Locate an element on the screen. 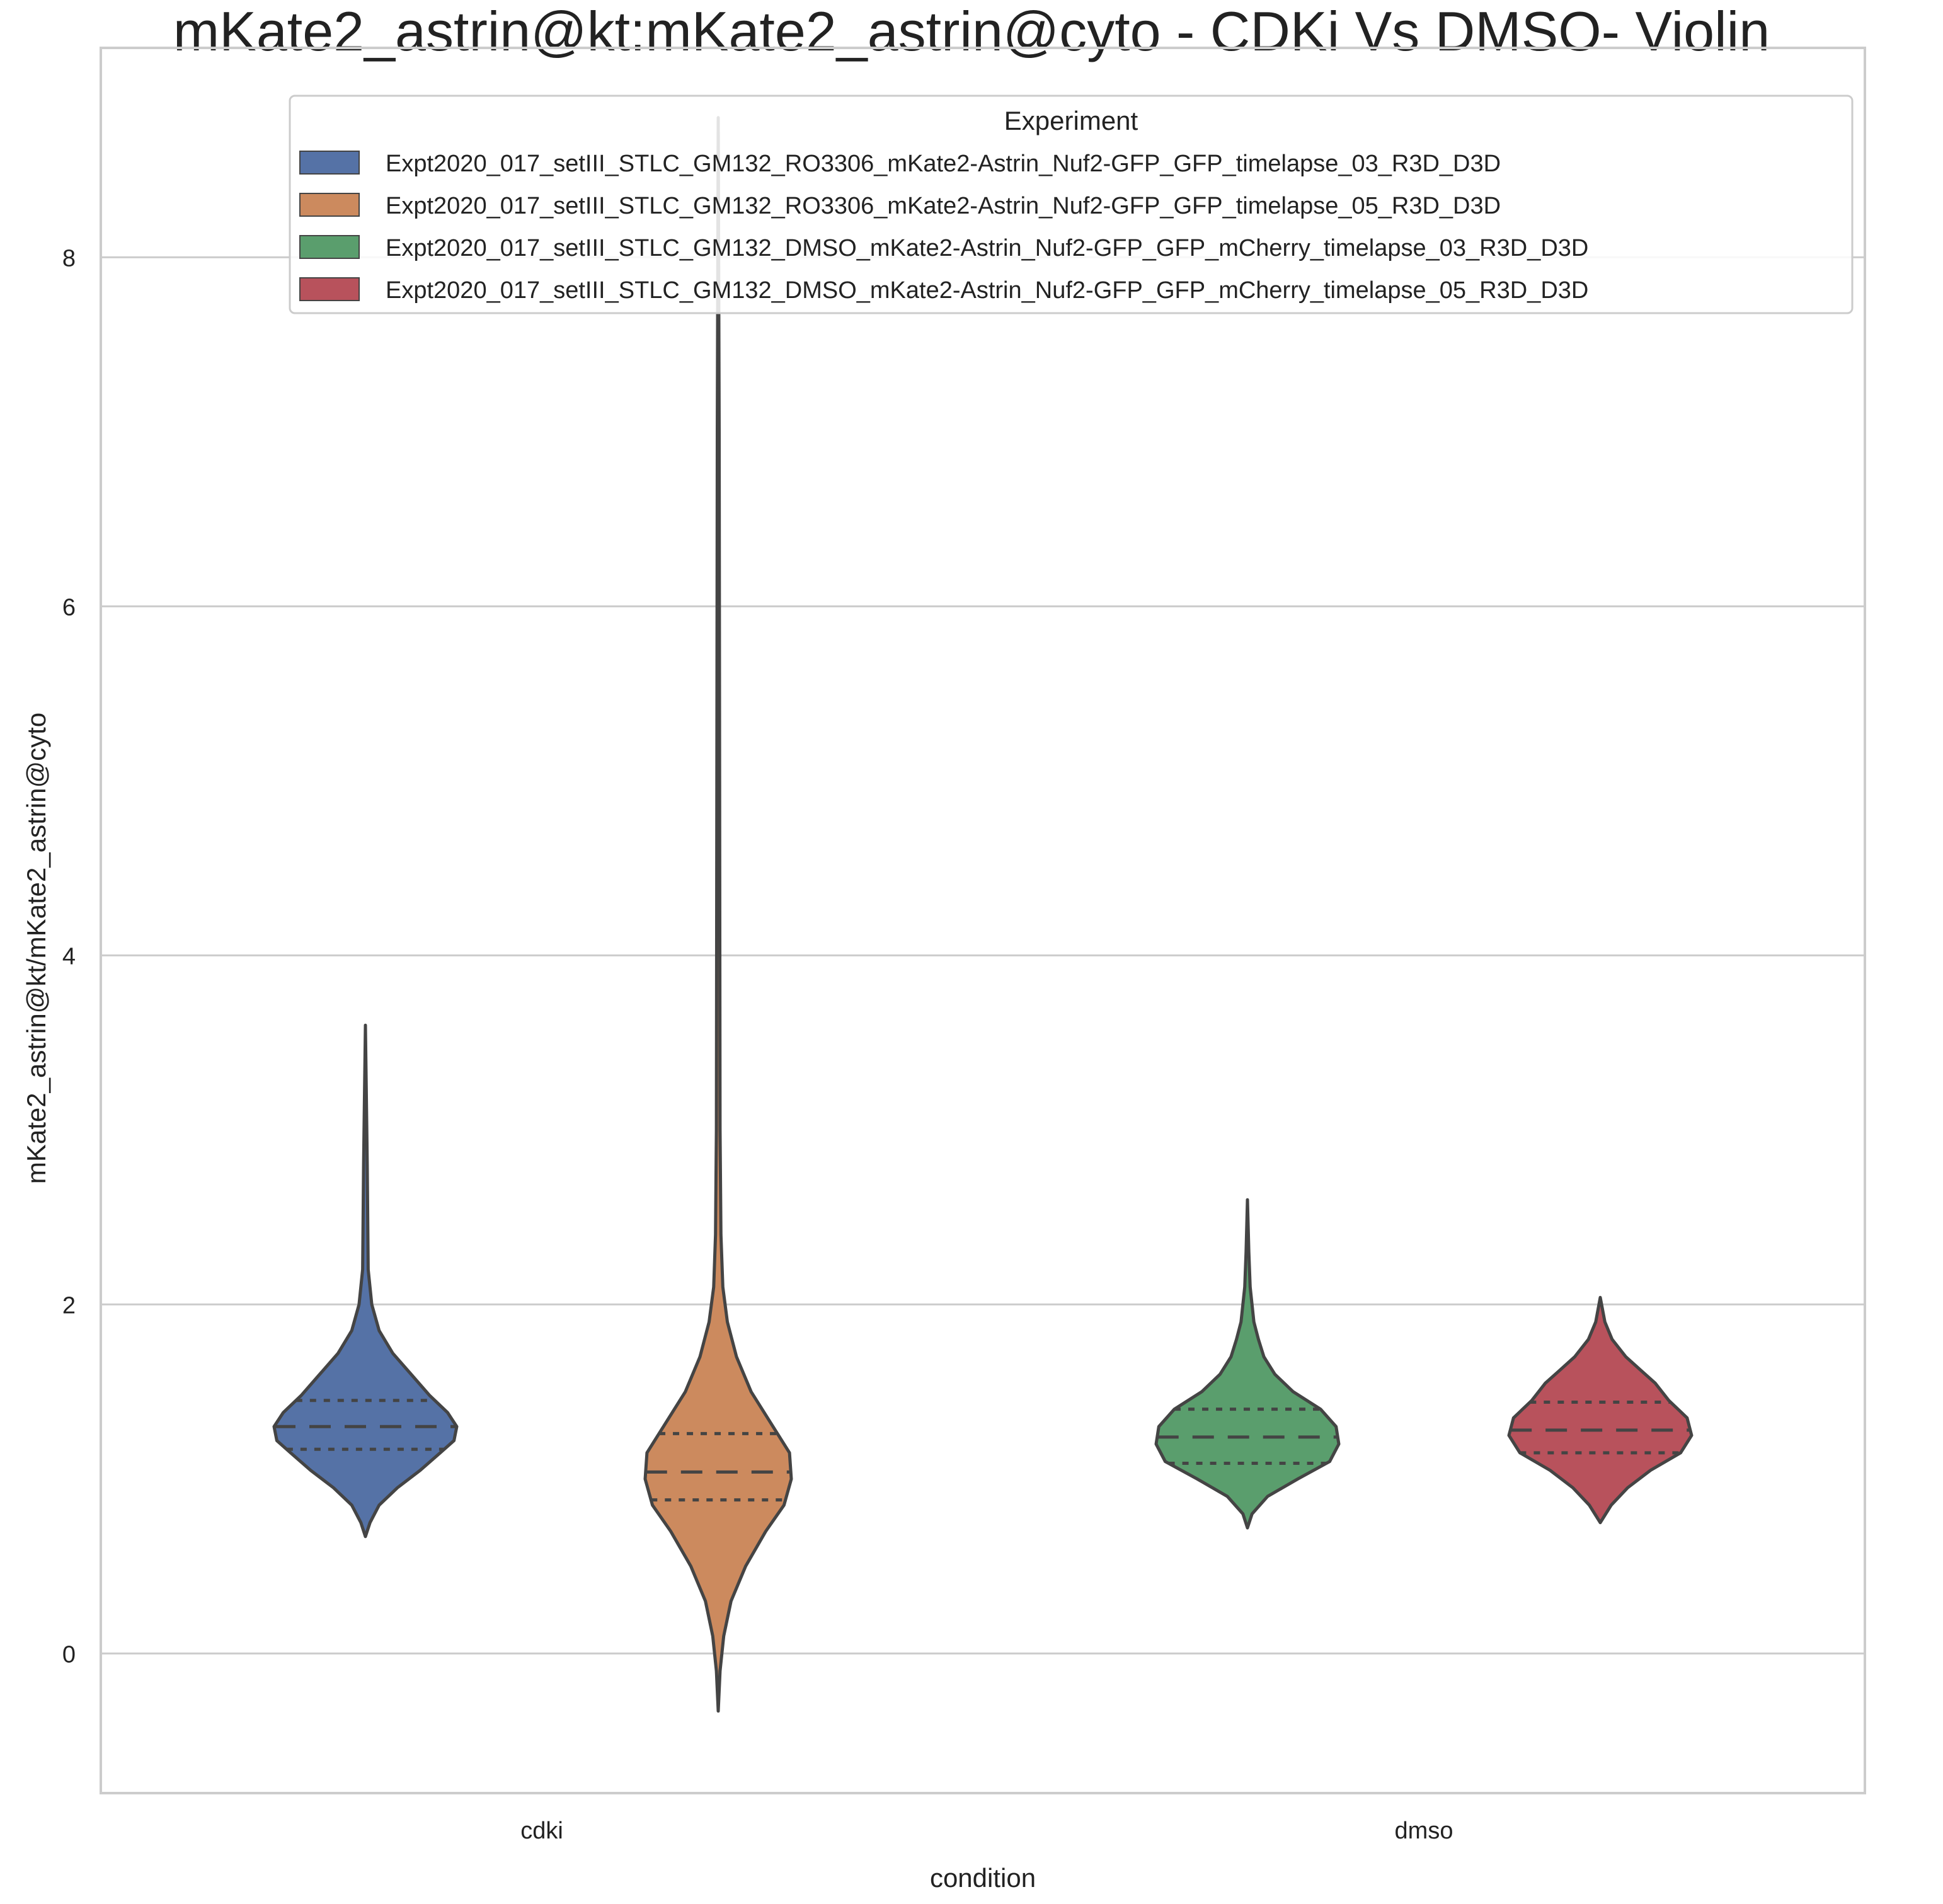 The height and width of the screenshot is (1904, 1943). x-axis-ticks: cdki dmso is located at coordinates (986, 1831).